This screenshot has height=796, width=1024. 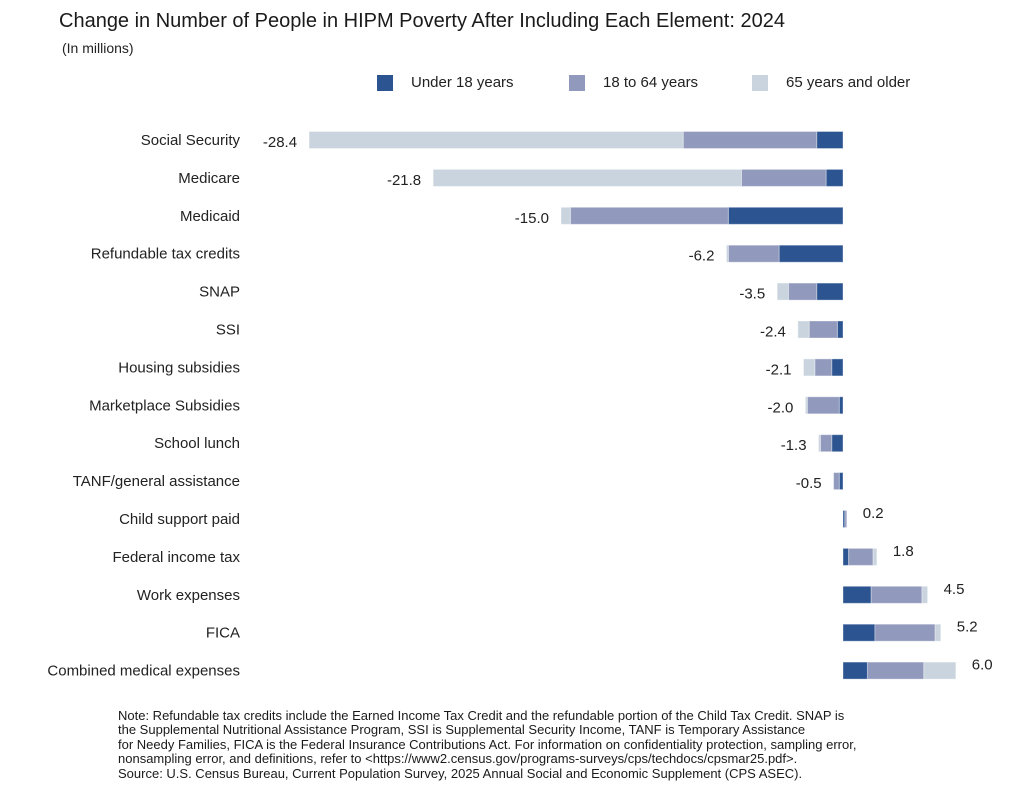 What do you see at coordinates (967, 627) in the screenshot?
I see `total-value-label: 5.2` at bounding box center [967, 627].